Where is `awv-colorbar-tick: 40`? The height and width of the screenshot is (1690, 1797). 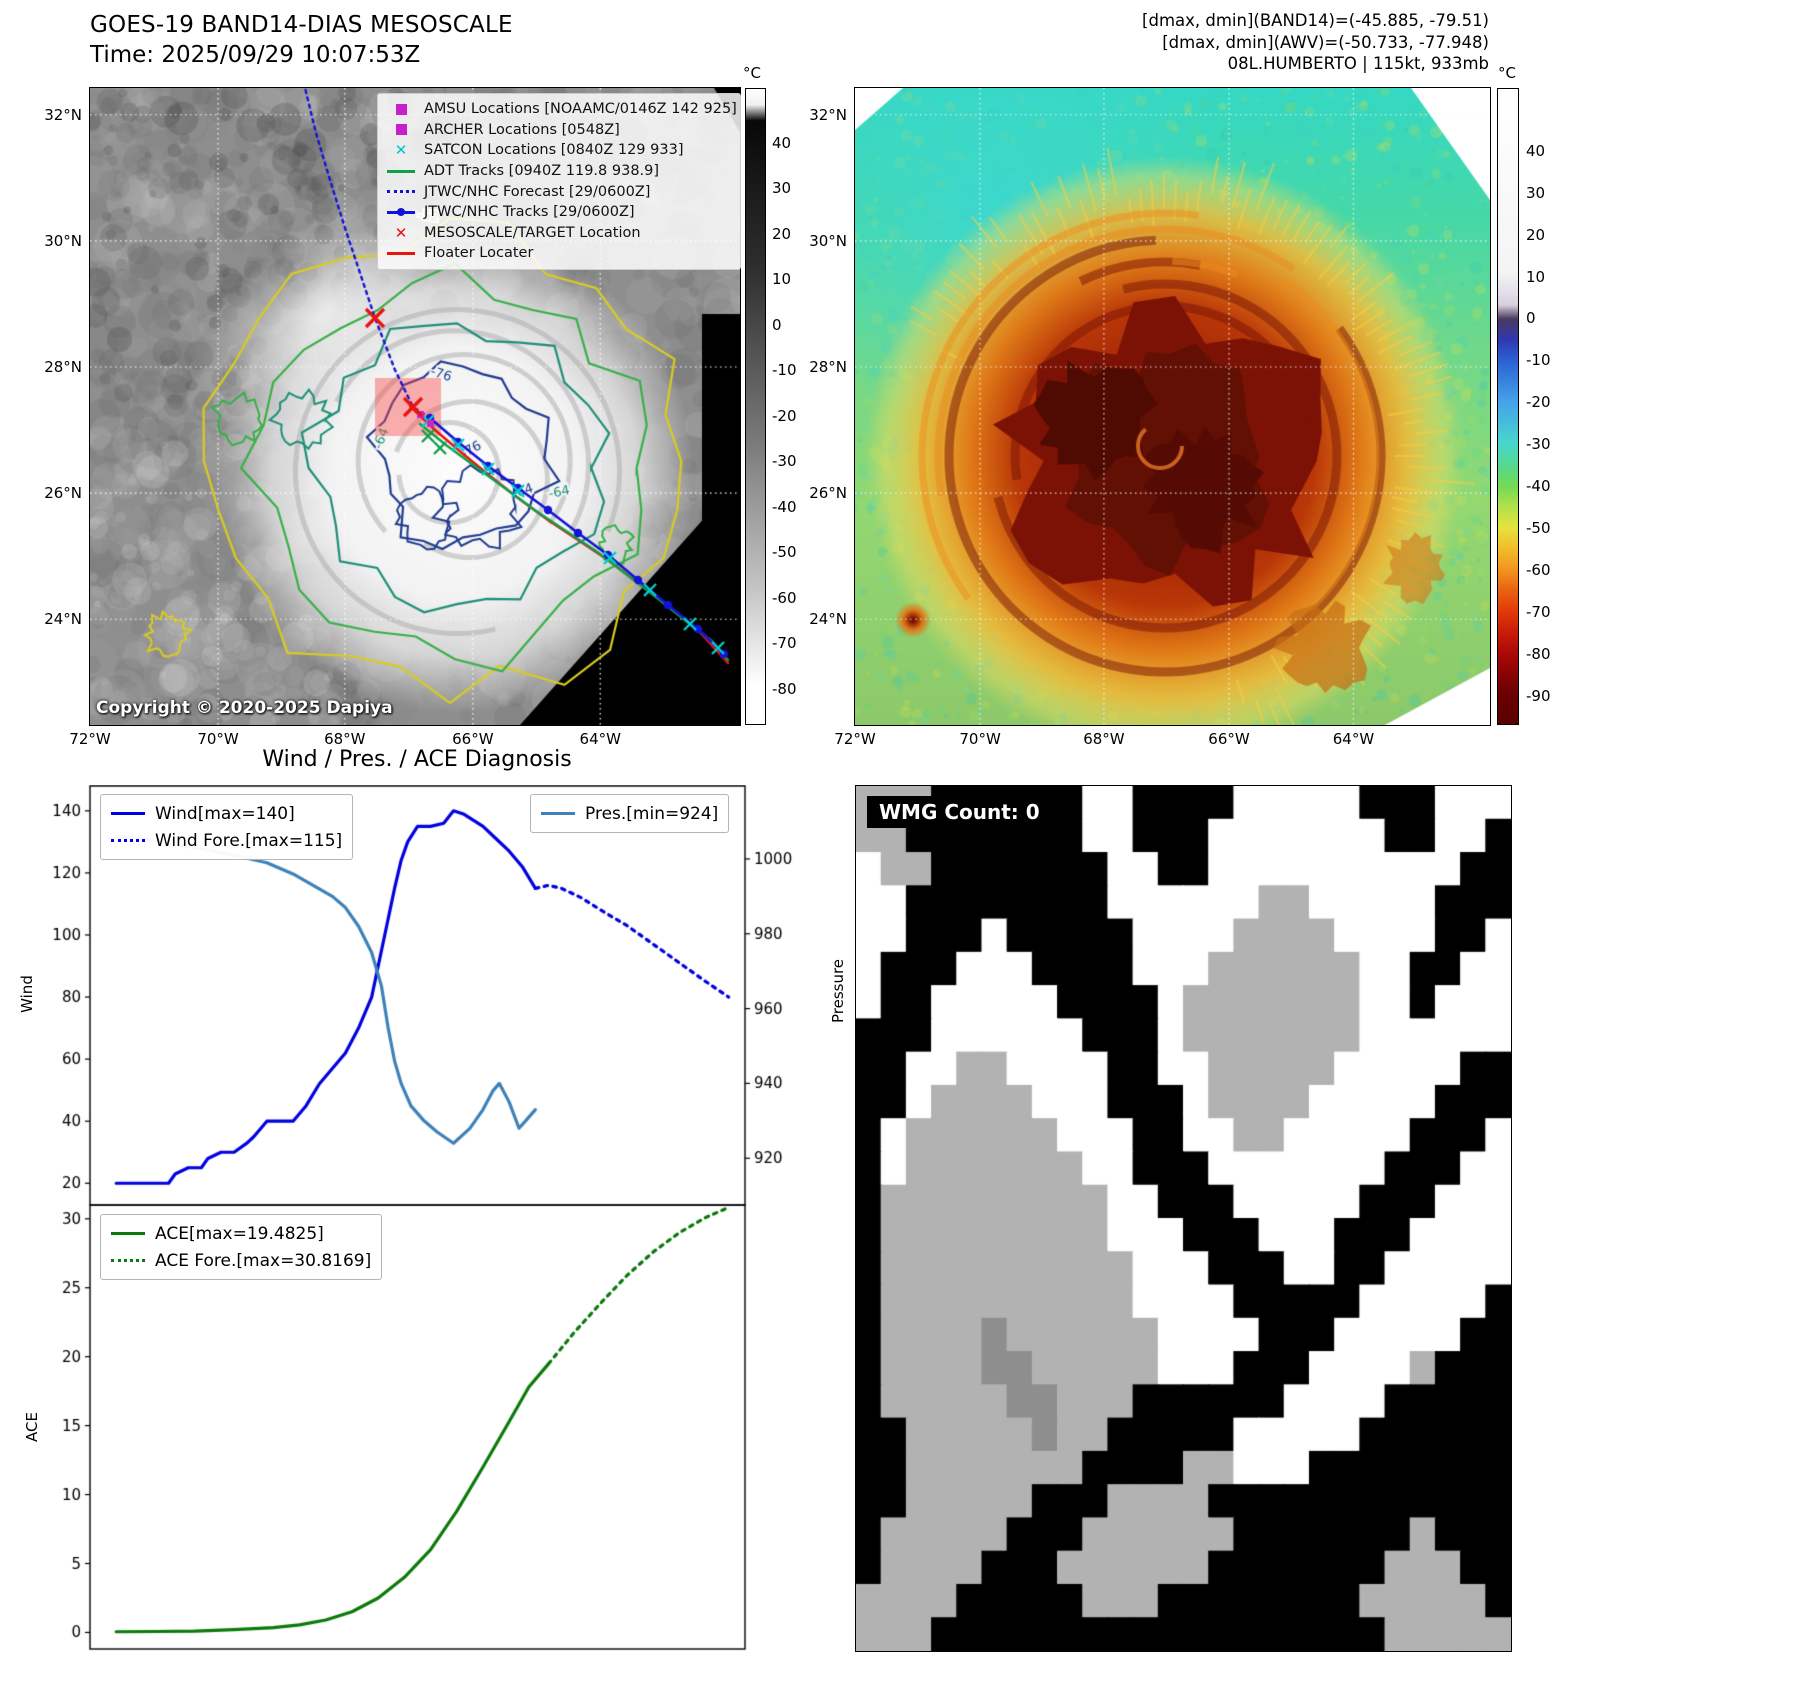
awv-colorbar-tick: 40 is located at coordinates (1536, 150).